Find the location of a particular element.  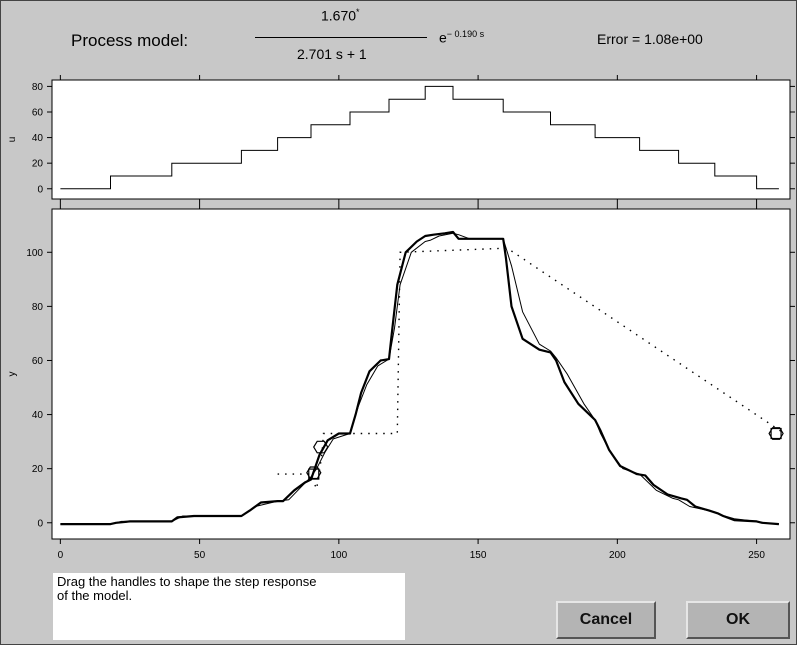

error-readout: Error = 1.08e+00 is located at coordinates (650, 39).